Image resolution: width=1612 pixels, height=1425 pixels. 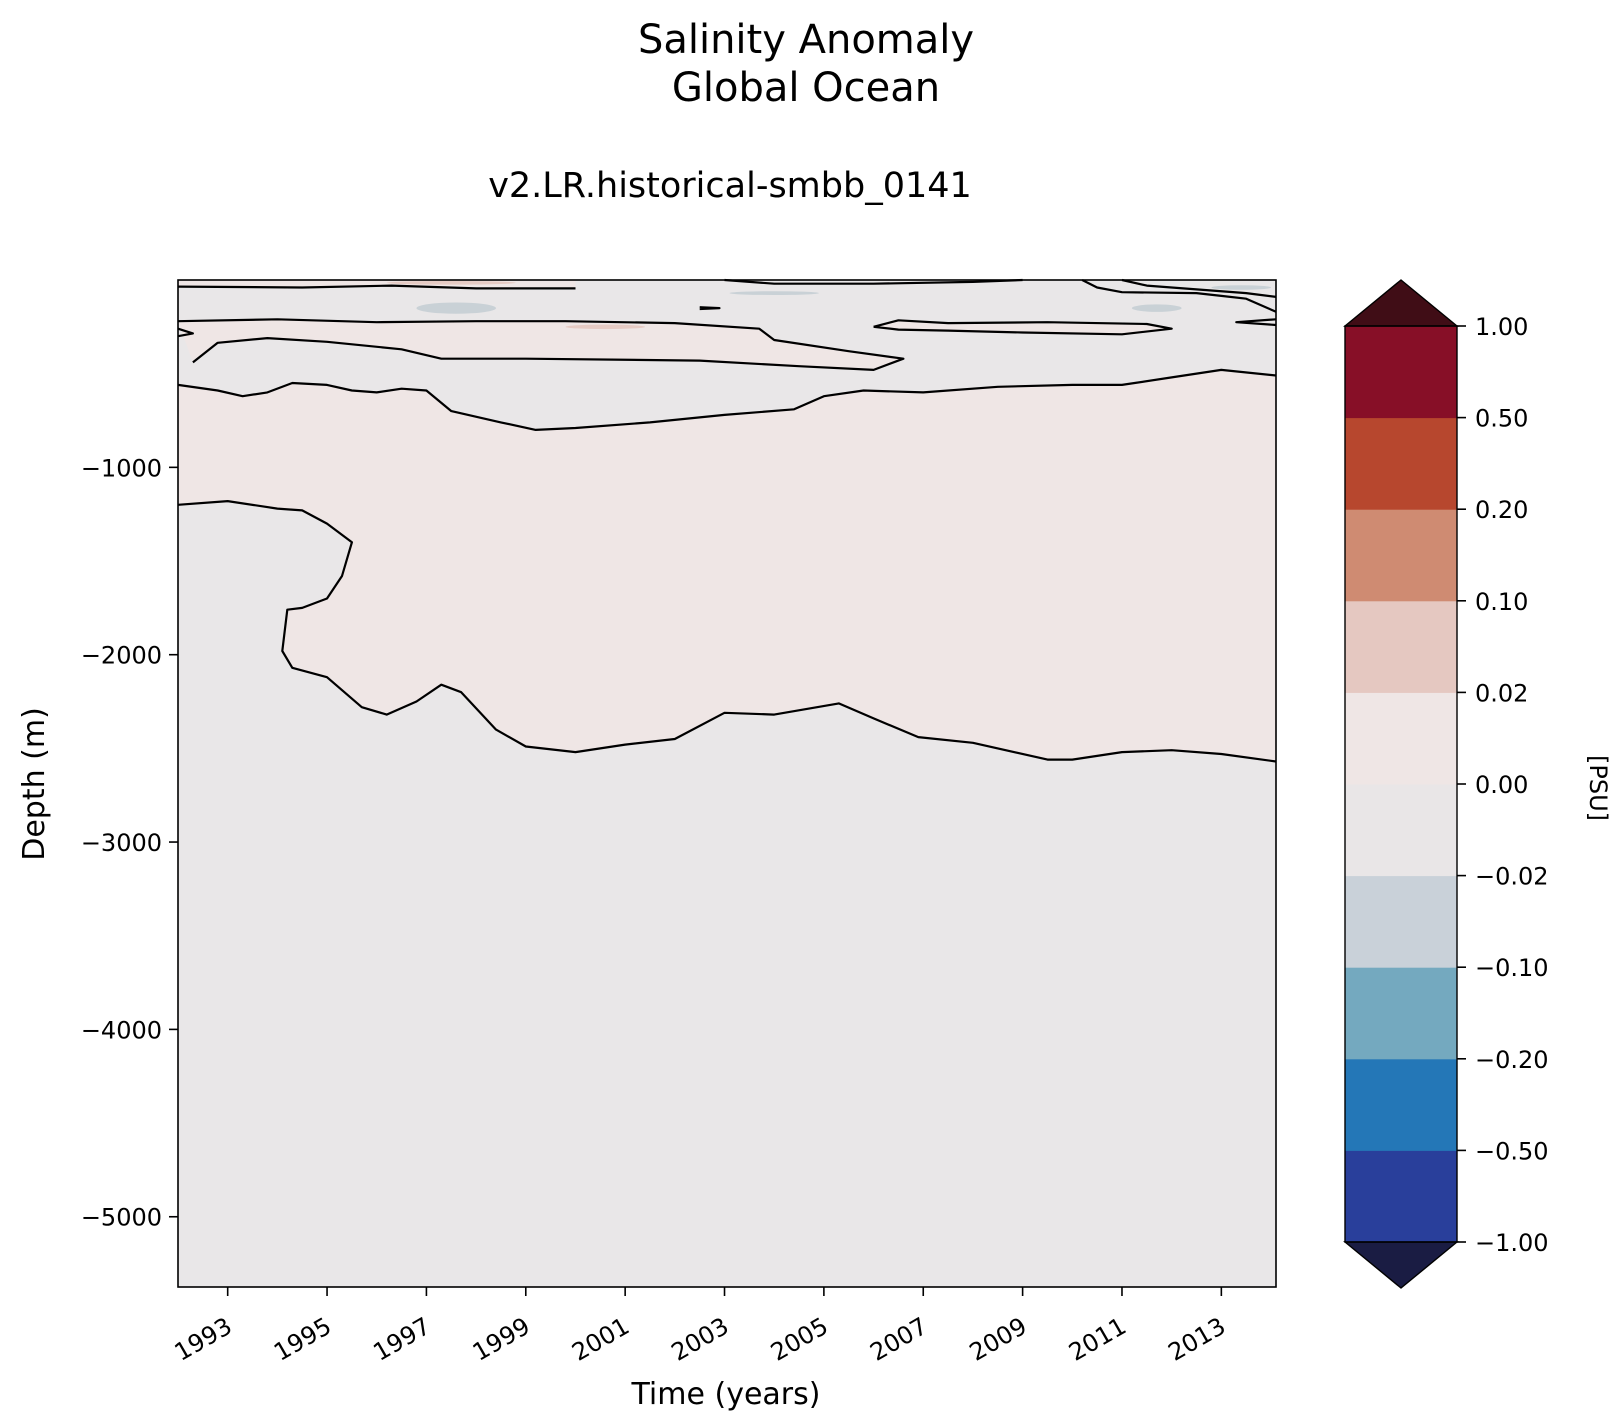 What do you see at coordinates (302, 1339) in the screenshot?
I see `x-tick-label: 1995` at bounding box center [302, 1339].